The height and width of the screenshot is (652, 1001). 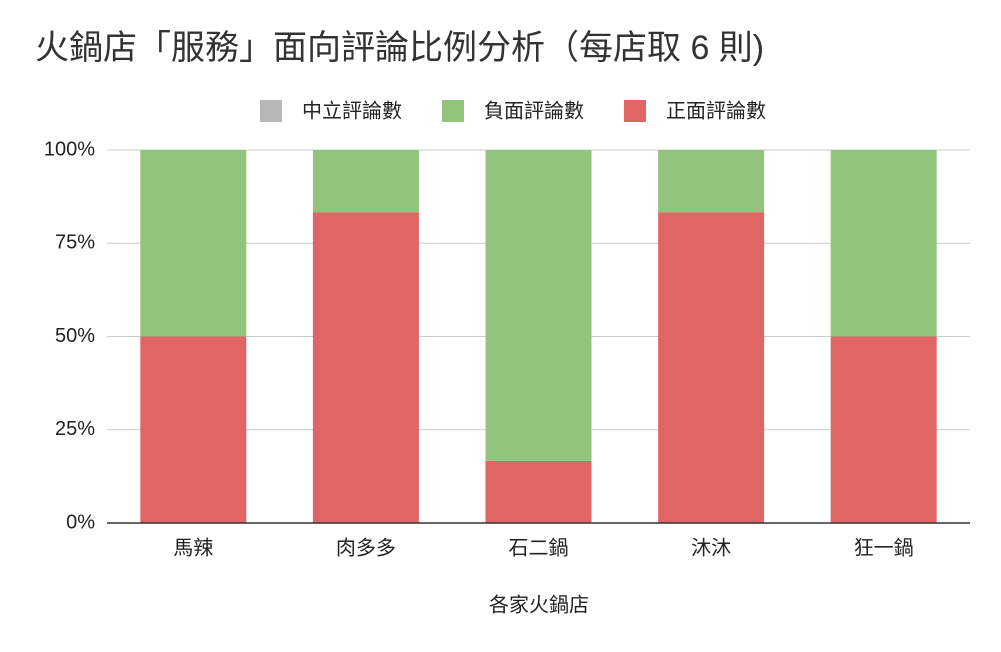 What do you see at coordinates (80, 522) in the screenshot?
I see `y-tick-label: 0%` at bounding box center [80, 522].